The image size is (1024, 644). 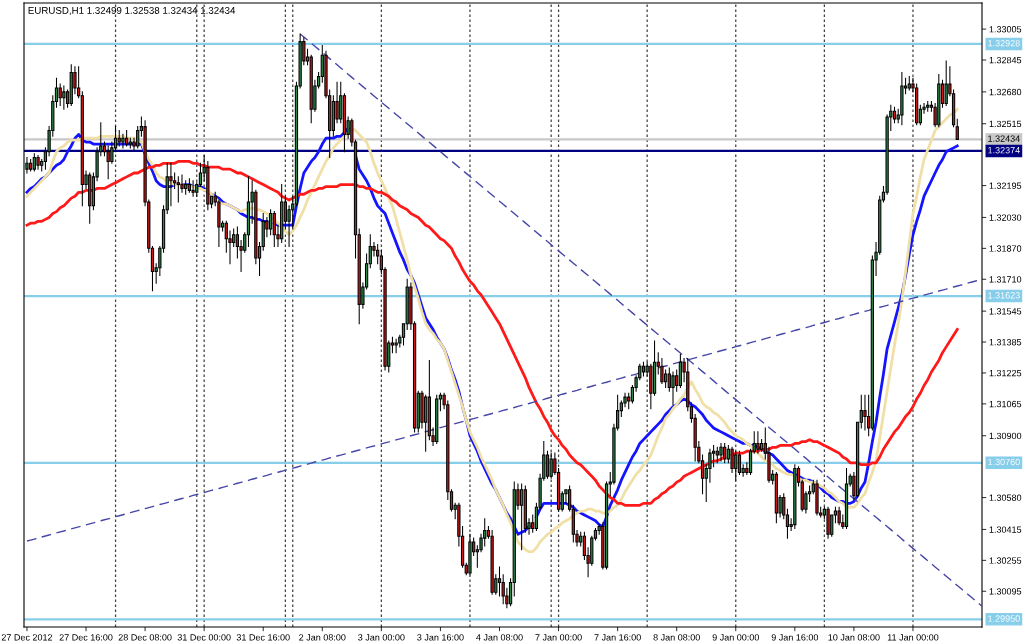 What do you see at coordinates (1004, 462) in the screenshot?
I see `ref-line-label: 1.30760` at bounding box center [1004, 462].